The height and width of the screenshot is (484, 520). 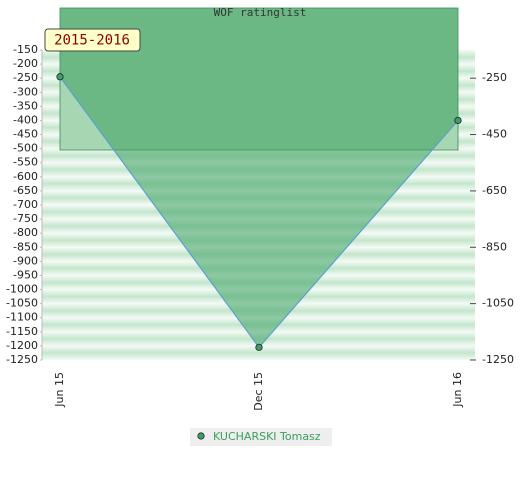 I want to click on legend-label: KUCHARSKI Tomasz, so click(x=267, y=436).